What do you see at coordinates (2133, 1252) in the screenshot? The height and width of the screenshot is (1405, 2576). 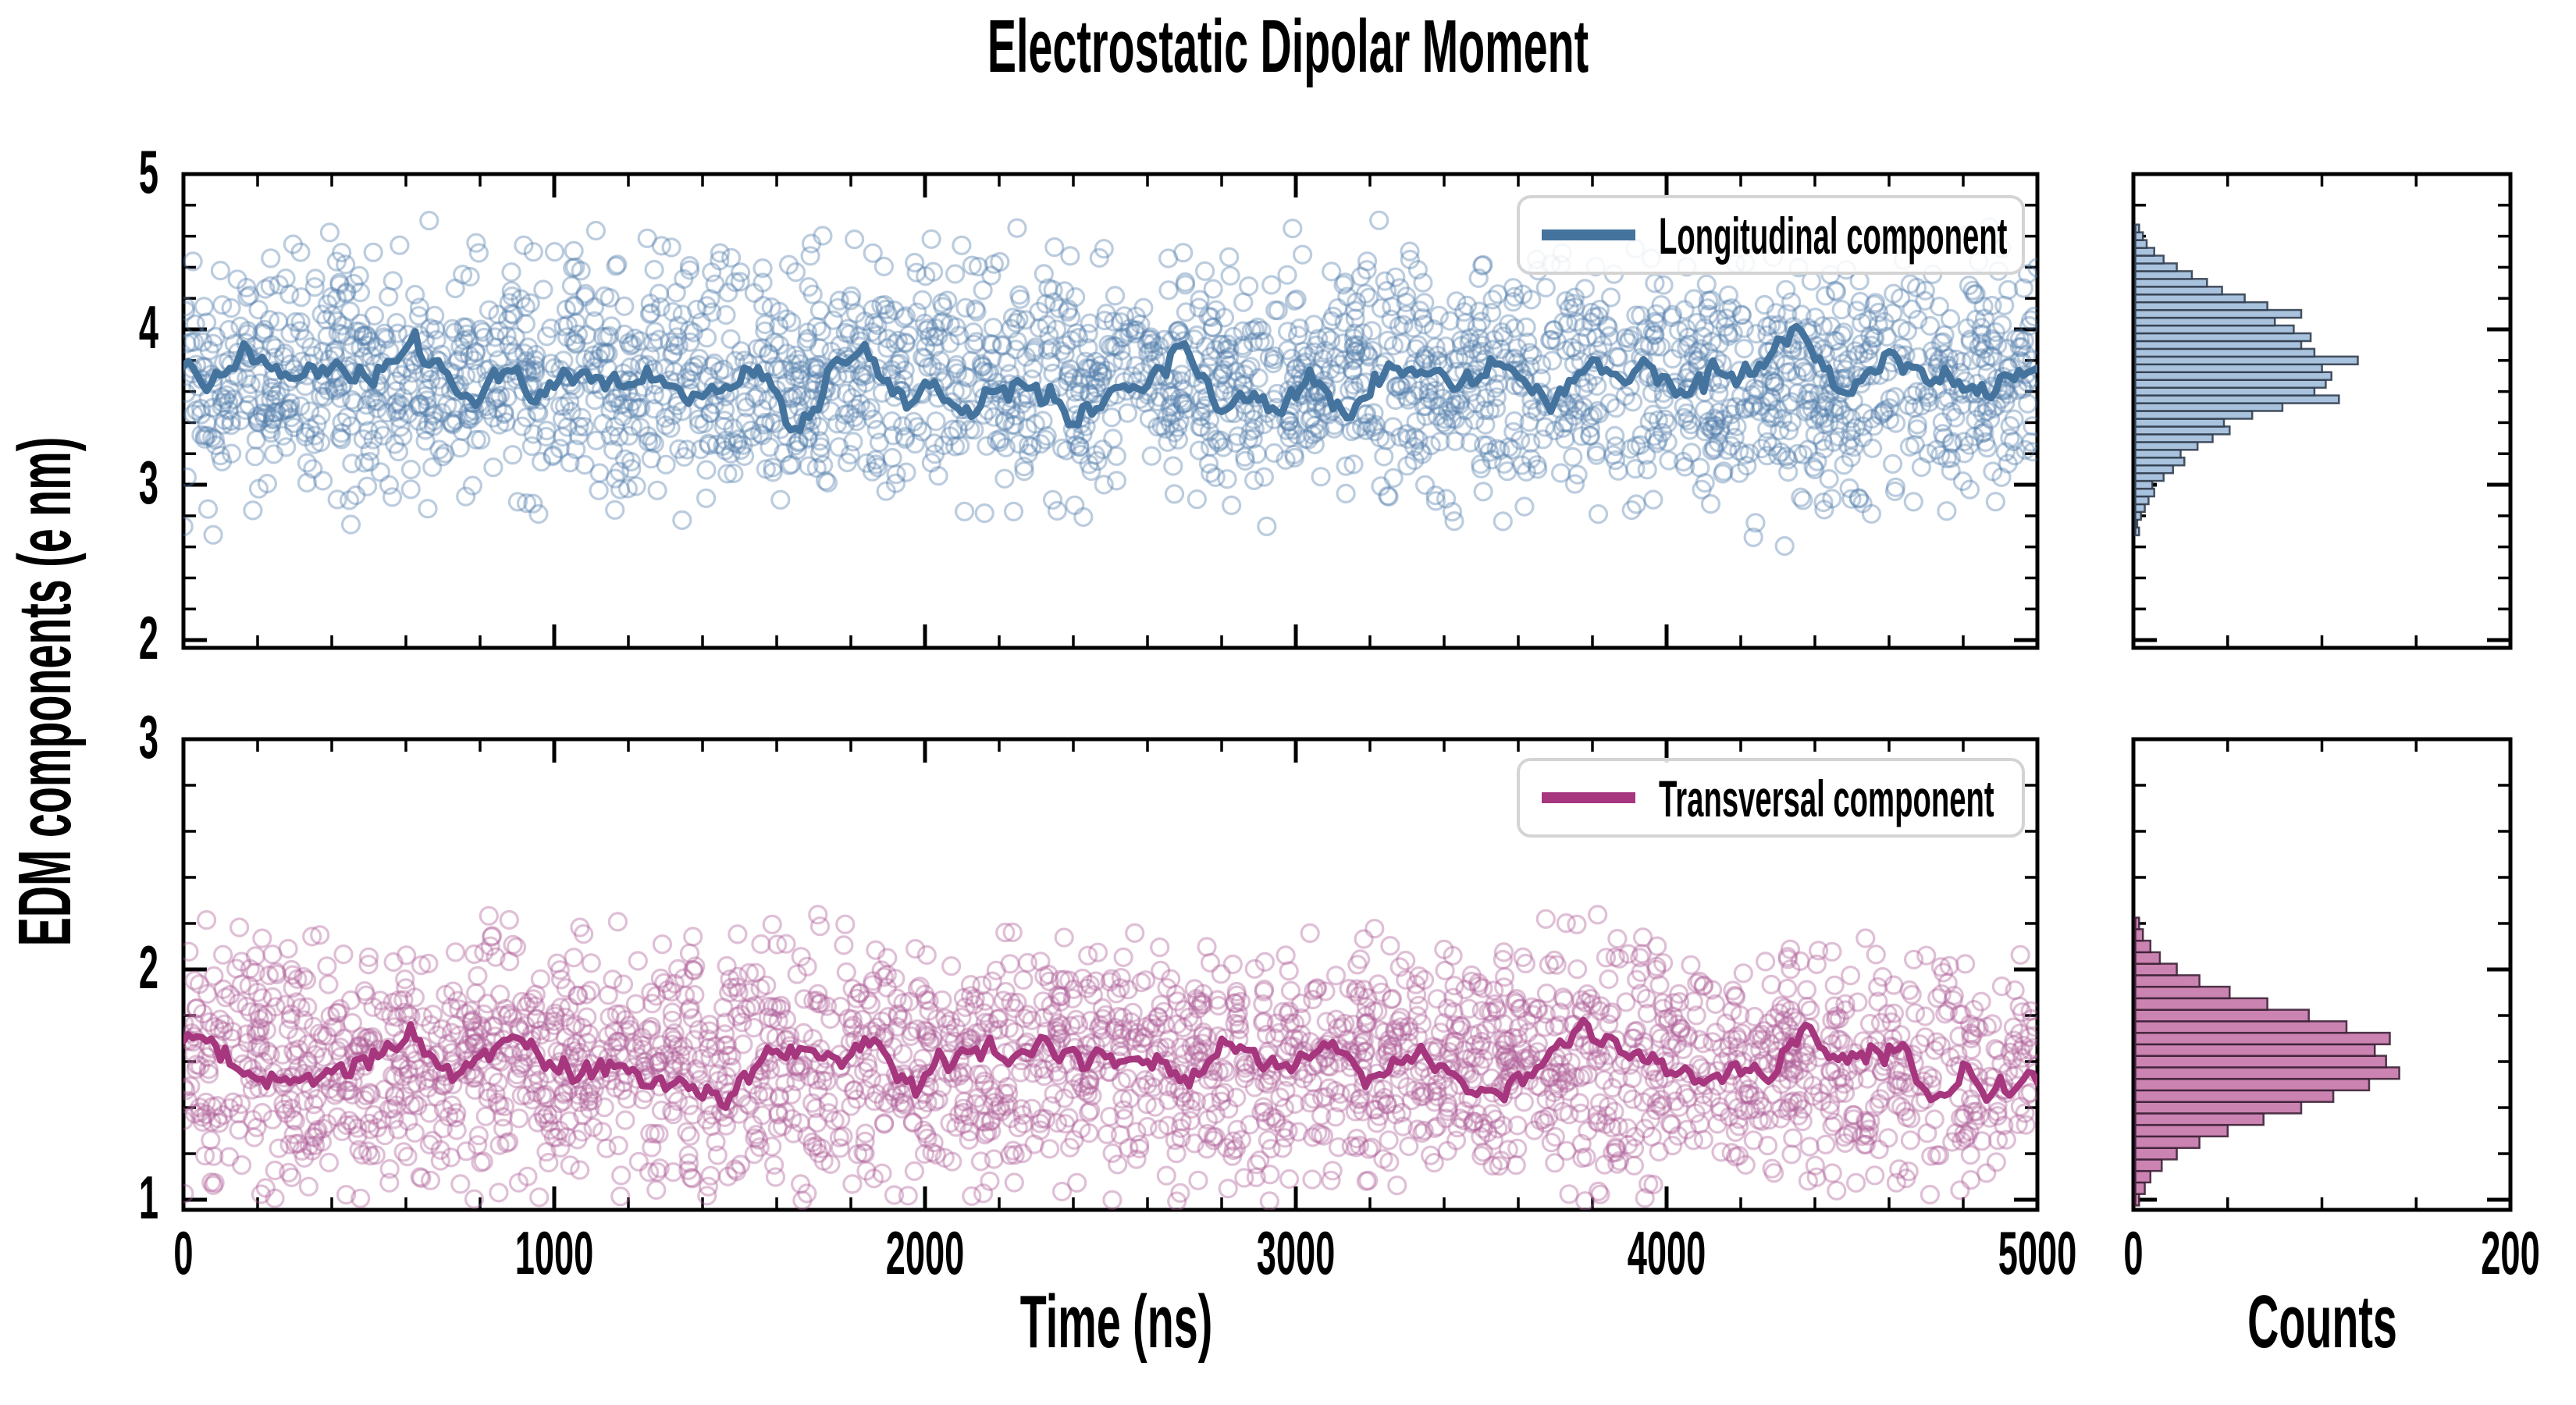 I see `main-bottom-hist-x-tick-label: 0` at bounding box center [2133, 1252].